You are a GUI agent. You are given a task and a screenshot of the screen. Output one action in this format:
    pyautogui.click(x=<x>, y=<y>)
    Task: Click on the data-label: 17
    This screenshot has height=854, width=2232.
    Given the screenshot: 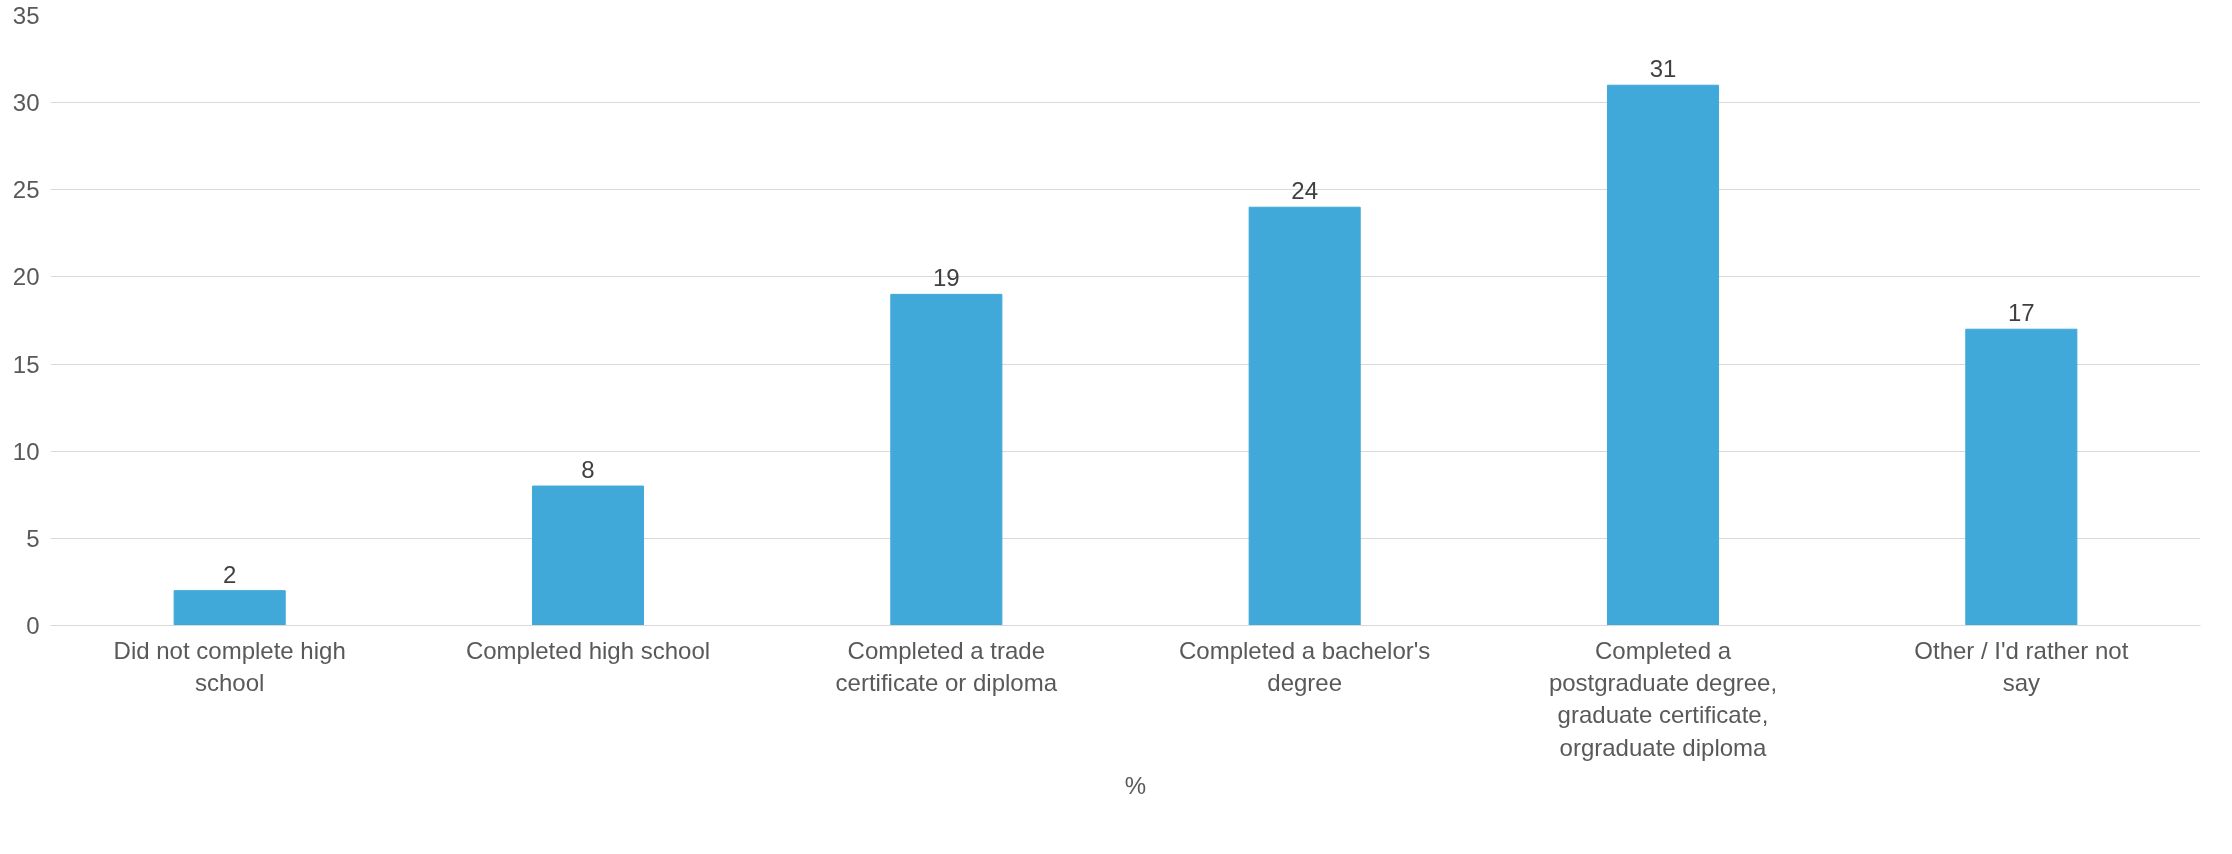 What is the action you would take?
    pyautogui.click(x=2021, y=313)
    